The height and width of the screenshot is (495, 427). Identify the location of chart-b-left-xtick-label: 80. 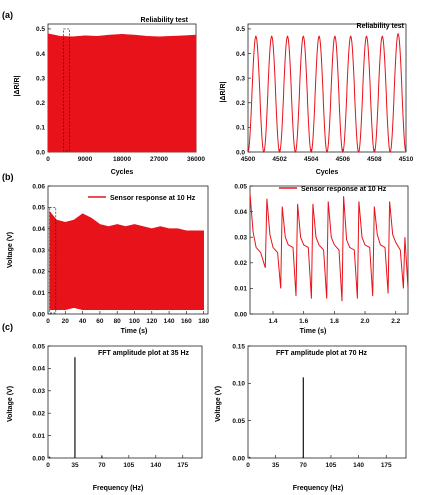
(118, 321).